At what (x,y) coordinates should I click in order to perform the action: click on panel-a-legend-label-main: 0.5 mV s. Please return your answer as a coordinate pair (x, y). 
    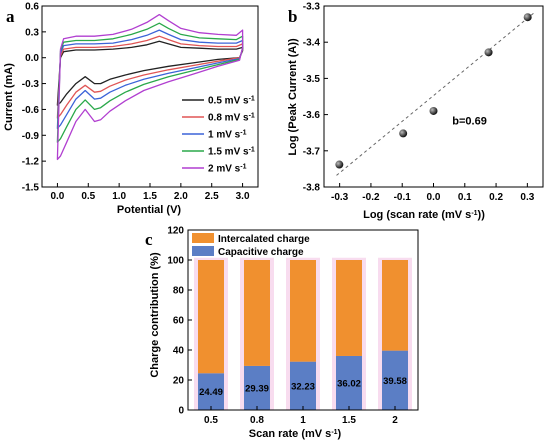
    Looking at the image, I should click on (228, 101).